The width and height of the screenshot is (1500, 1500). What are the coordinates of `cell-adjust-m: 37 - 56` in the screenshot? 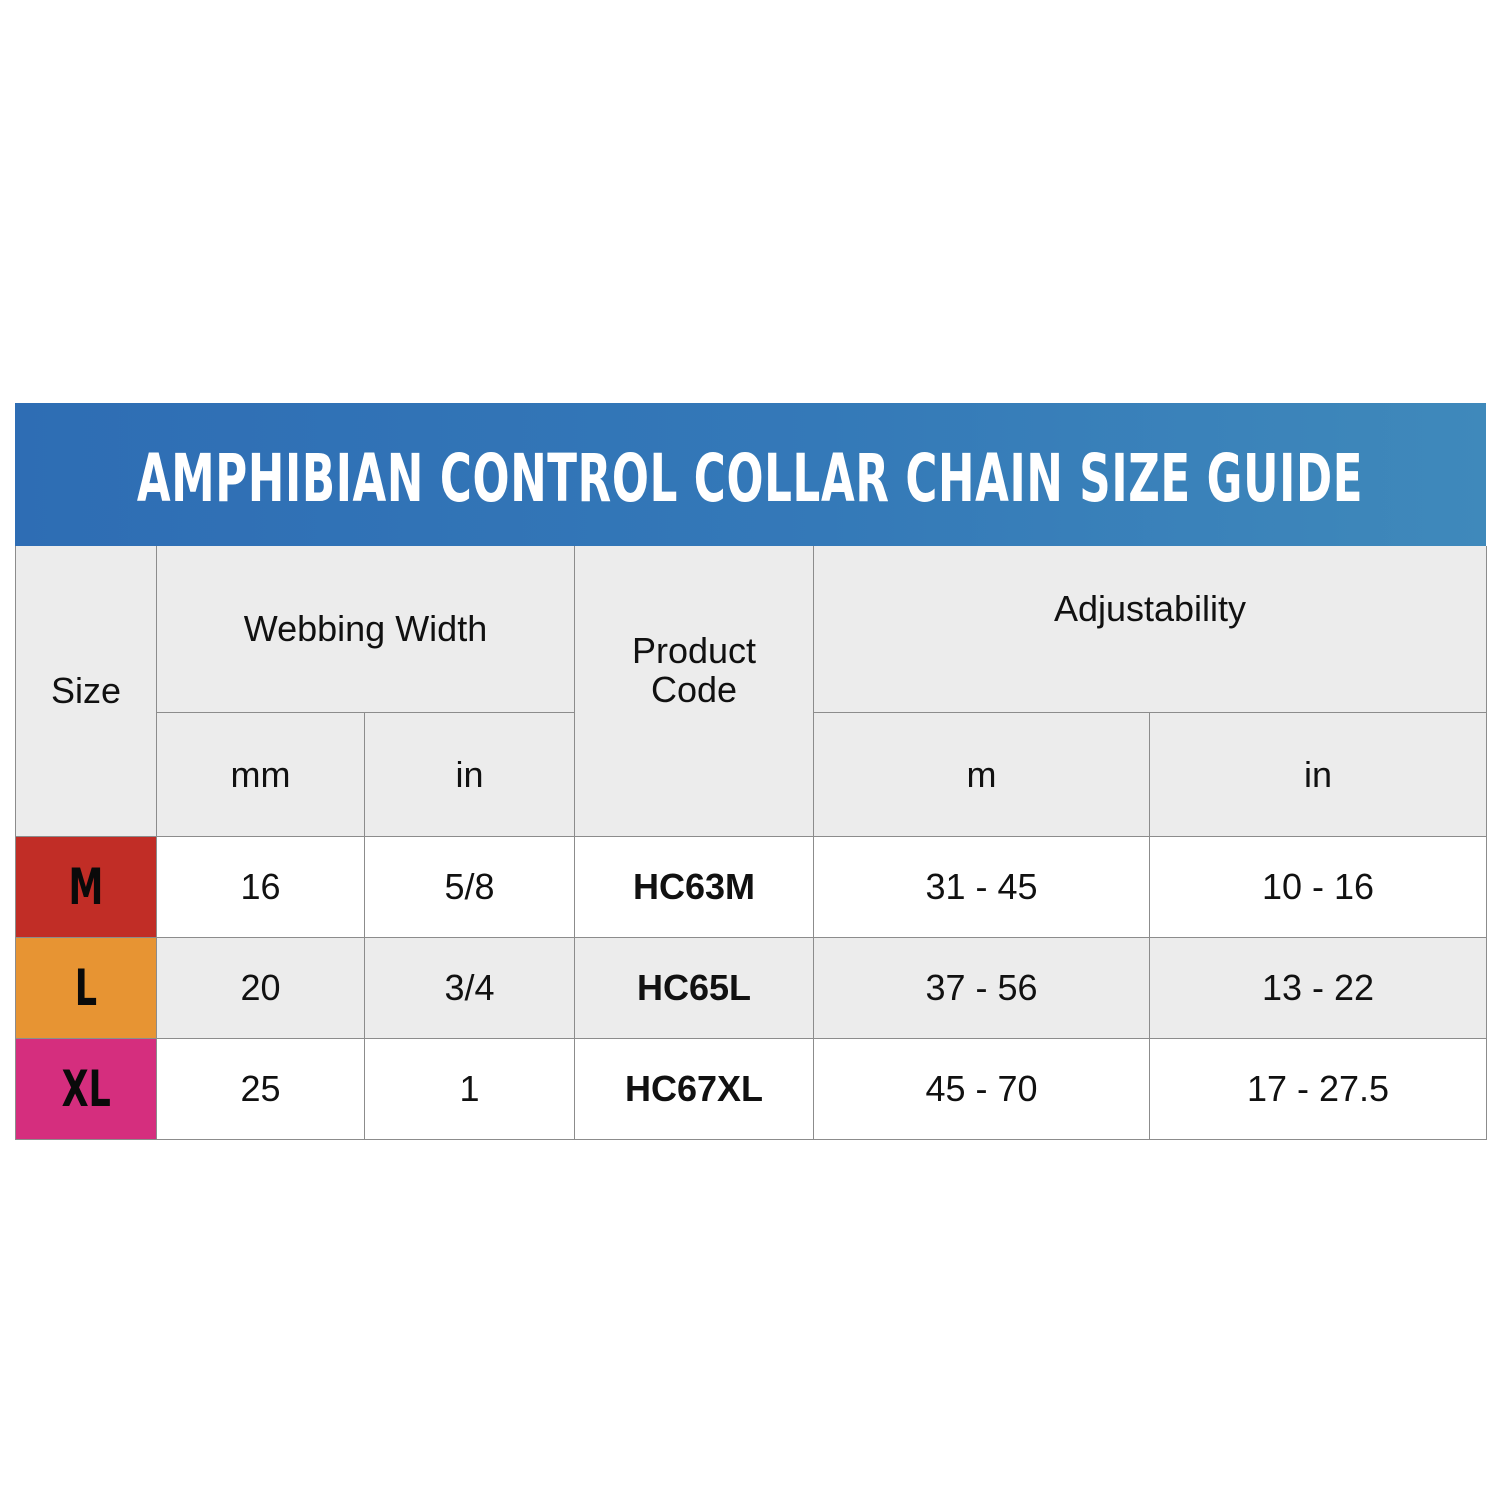 It's located at (981, 988).